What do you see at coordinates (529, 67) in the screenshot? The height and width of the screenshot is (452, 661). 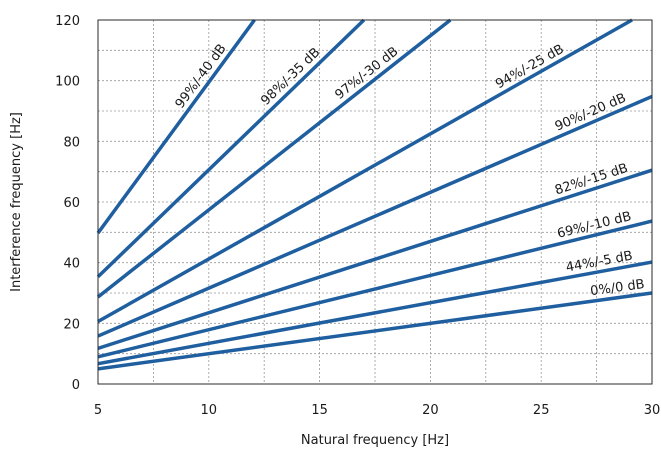 I see `series-label: 94%/-25 dB` at bounding box center [529, 67].